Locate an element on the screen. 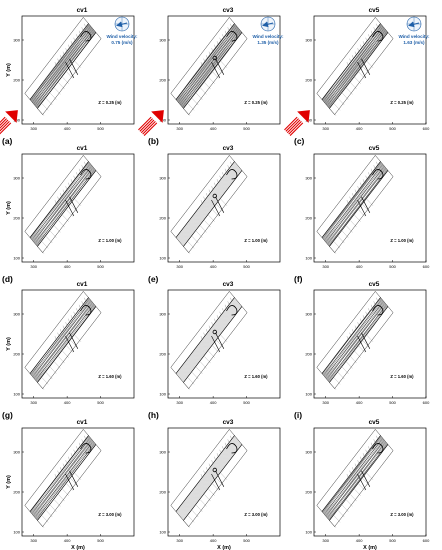 The height and width of the screenshot is (550, 442). wind-velocity-value: 0.75 (m/s) is located at coordinates (122, 42).